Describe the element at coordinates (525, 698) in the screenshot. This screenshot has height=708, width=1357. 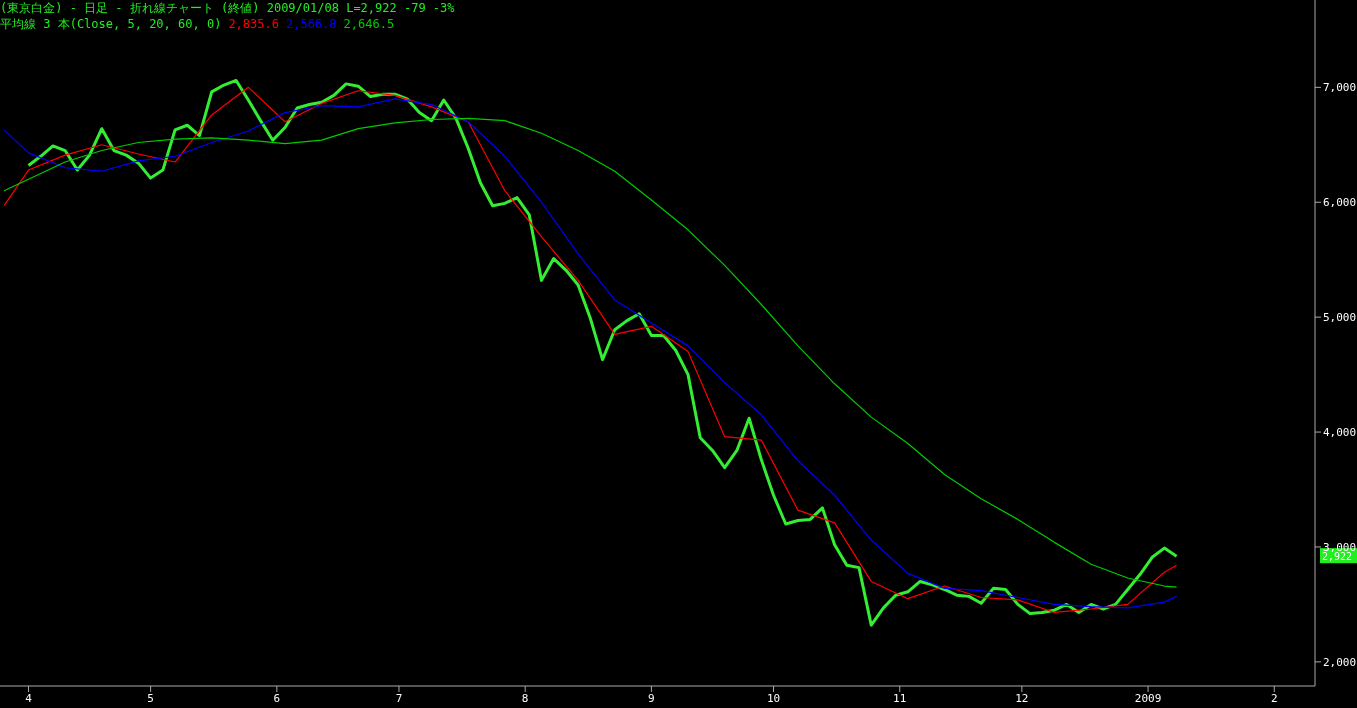
I see `x-tick-label: 8` at that location.